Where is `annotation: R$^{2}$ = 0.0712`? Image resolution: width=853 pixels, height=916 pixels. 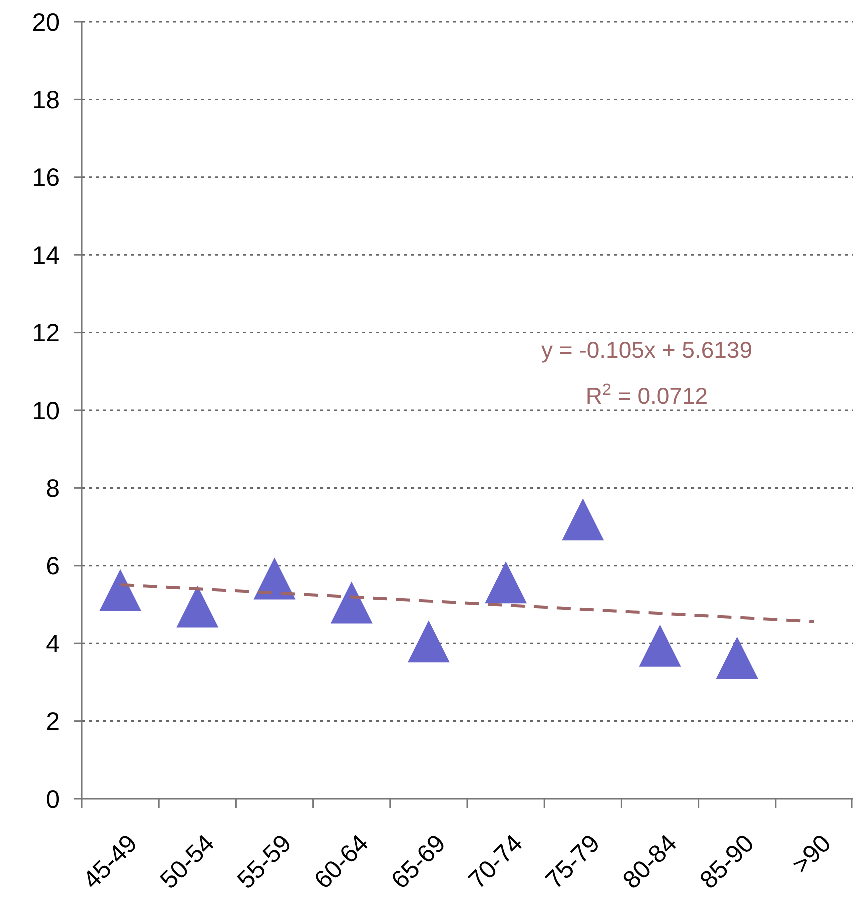 annotation: R$^{2}$ = 0.0712 is located at coordinates (647, 395).